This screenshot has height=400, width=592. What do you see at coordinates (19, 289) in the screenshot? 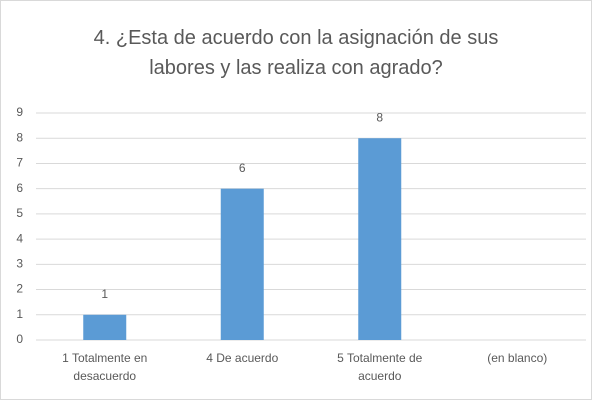
I see `y-tick-label: 2` at bounding box center [19, 289].